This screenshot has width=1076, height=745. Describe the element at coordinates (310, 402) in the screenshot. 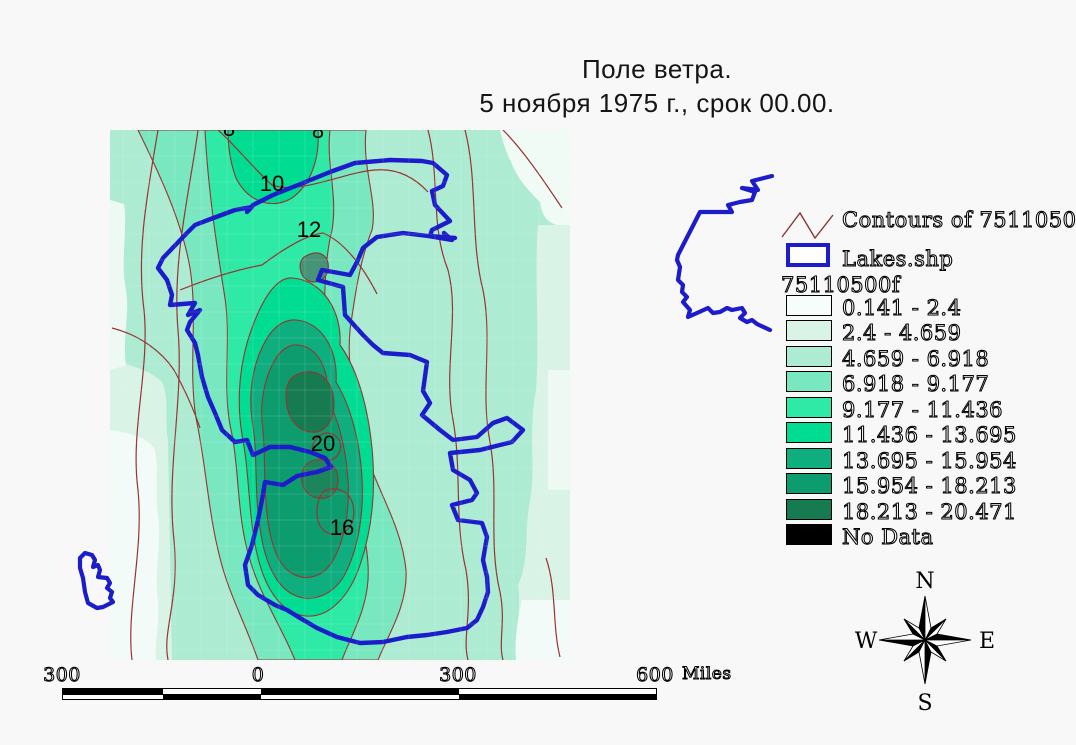

I see `level-18.213-20.471` at that location.